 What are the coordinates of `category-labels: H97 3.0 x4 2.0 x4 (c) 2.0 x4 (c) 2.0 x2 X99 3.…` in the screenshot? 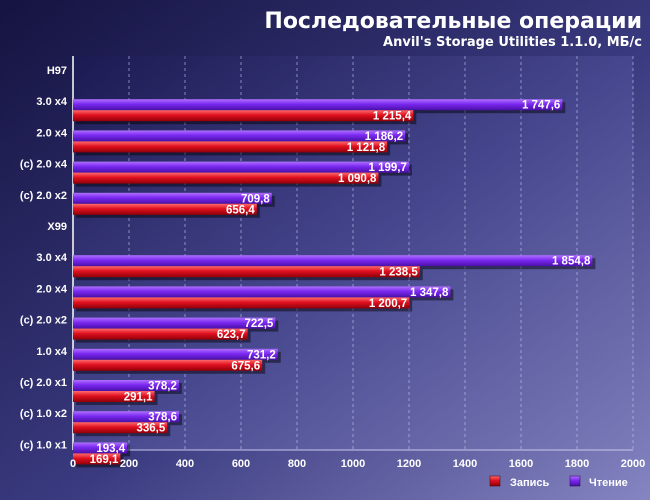 It's located at (44, 258).